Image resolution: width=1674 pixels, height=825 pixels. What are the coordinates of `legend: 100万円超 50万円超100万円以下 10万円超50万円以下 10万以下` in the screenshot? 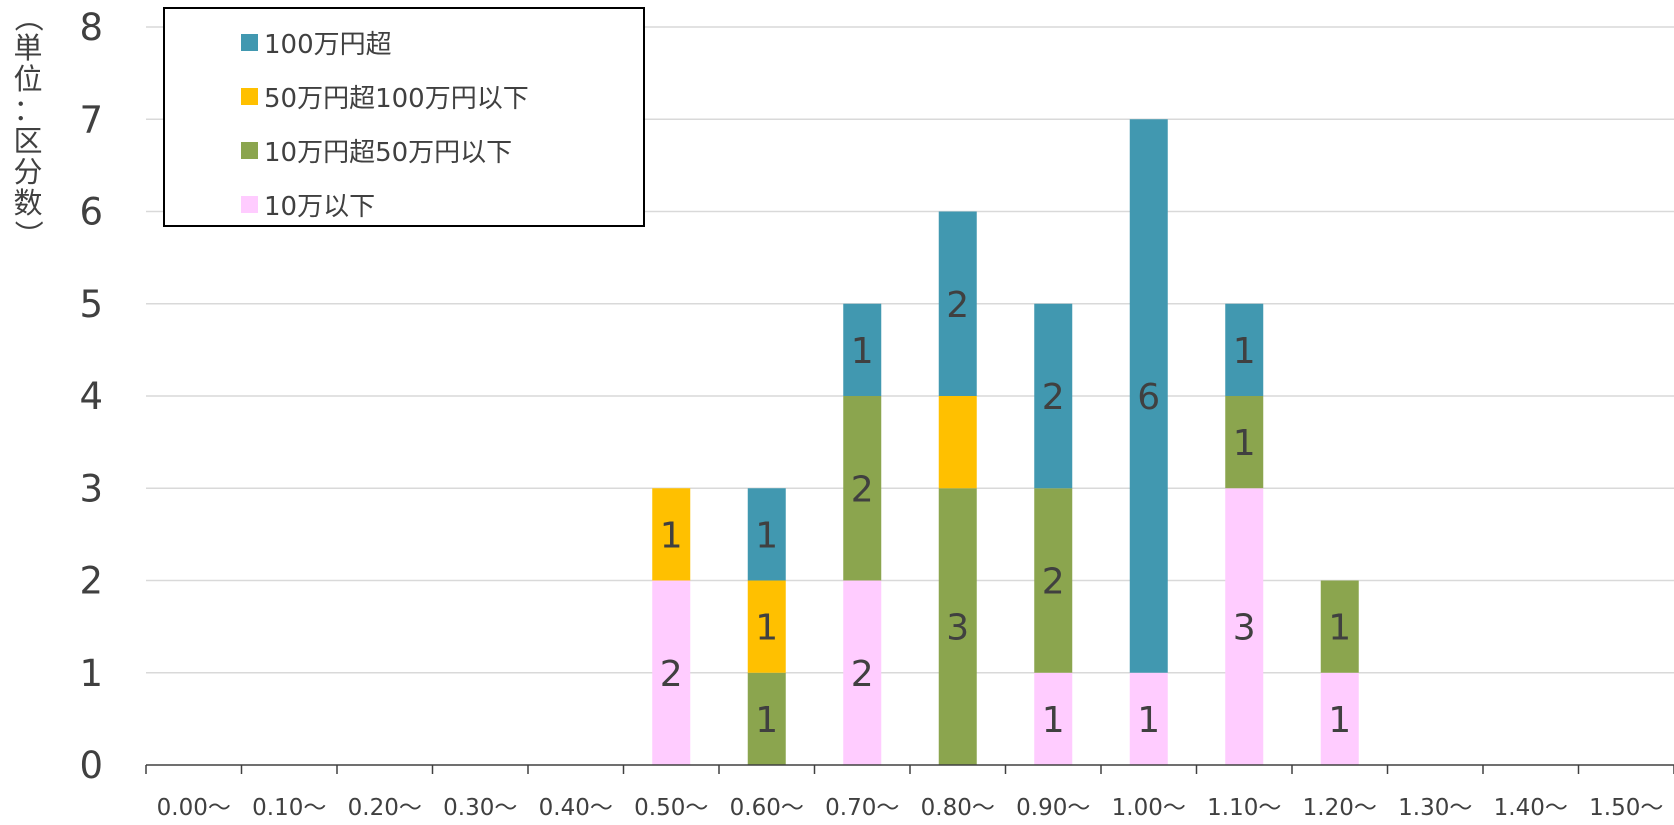 It's located at (404, 117).